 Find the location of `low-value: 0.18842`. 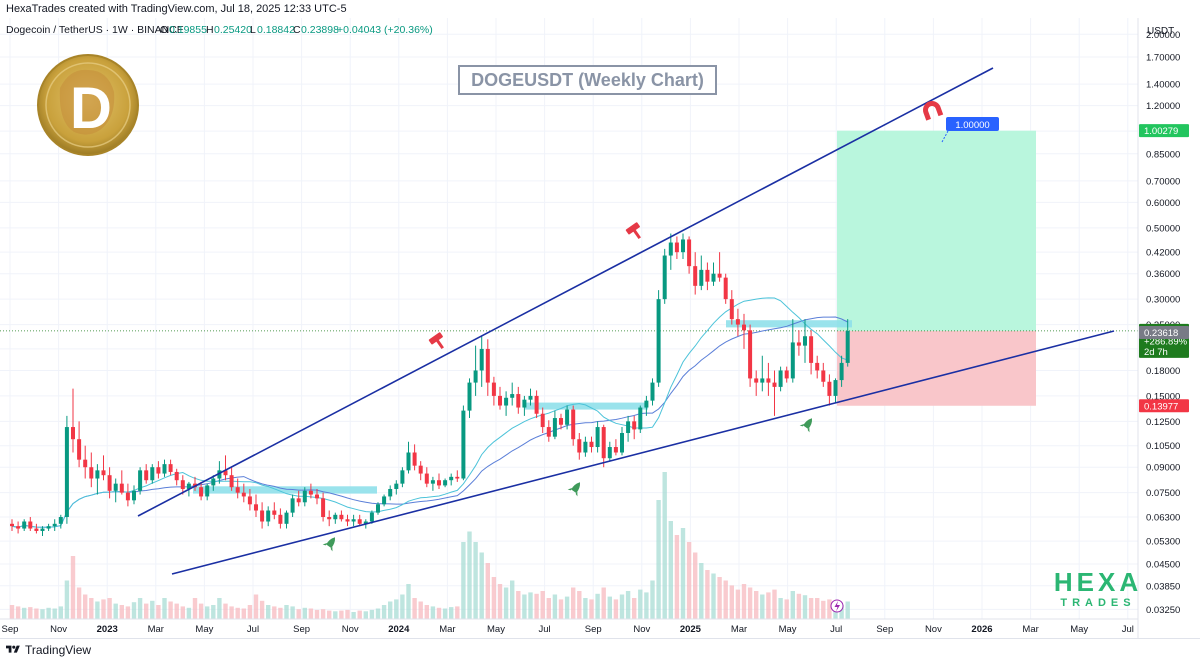

low-value: 0.18842 is located at coordinates (276, 30).